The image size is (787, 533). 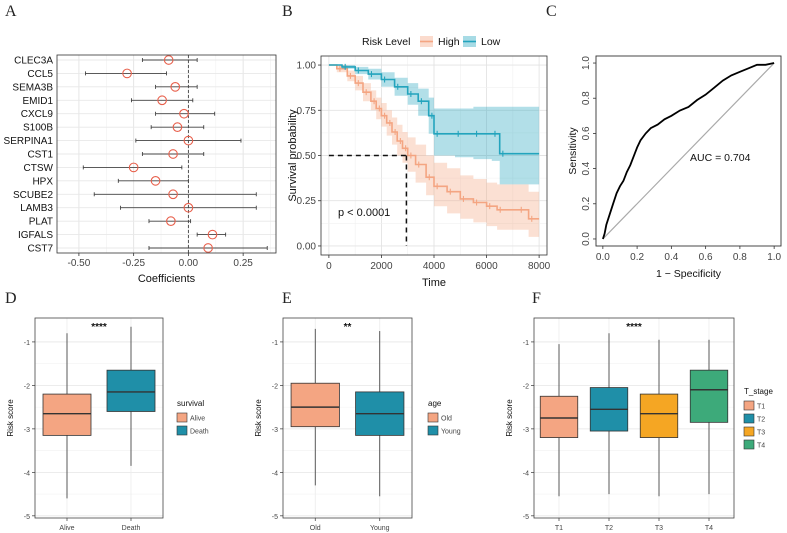 What do you see at coordinates (99, 327) in the screenshot?
I see `significance-label: ****` at bounding box center [99, 327].